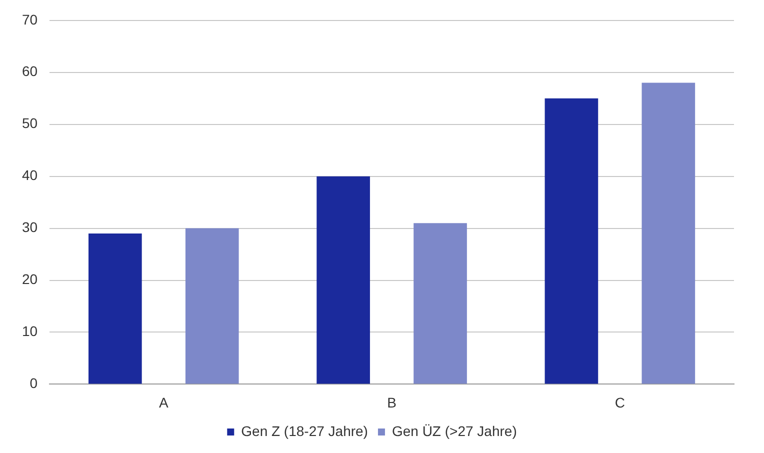 This screenshot has width=764, height=453. What do you see at coordinates (30, 19) in the screenshot?
I see `y-tick-label: 70` at bounding box center [30, 19].